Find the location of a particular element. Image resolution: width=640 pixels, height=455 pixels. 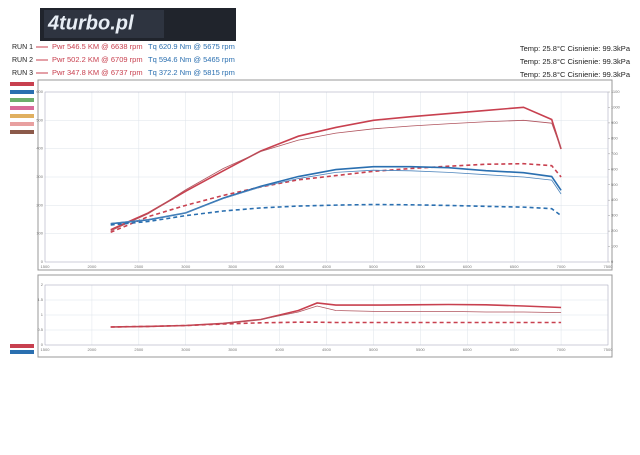

run-torque: Tq 620.9 Nm @ 5675 rpm is located at coordinates (191, 46).